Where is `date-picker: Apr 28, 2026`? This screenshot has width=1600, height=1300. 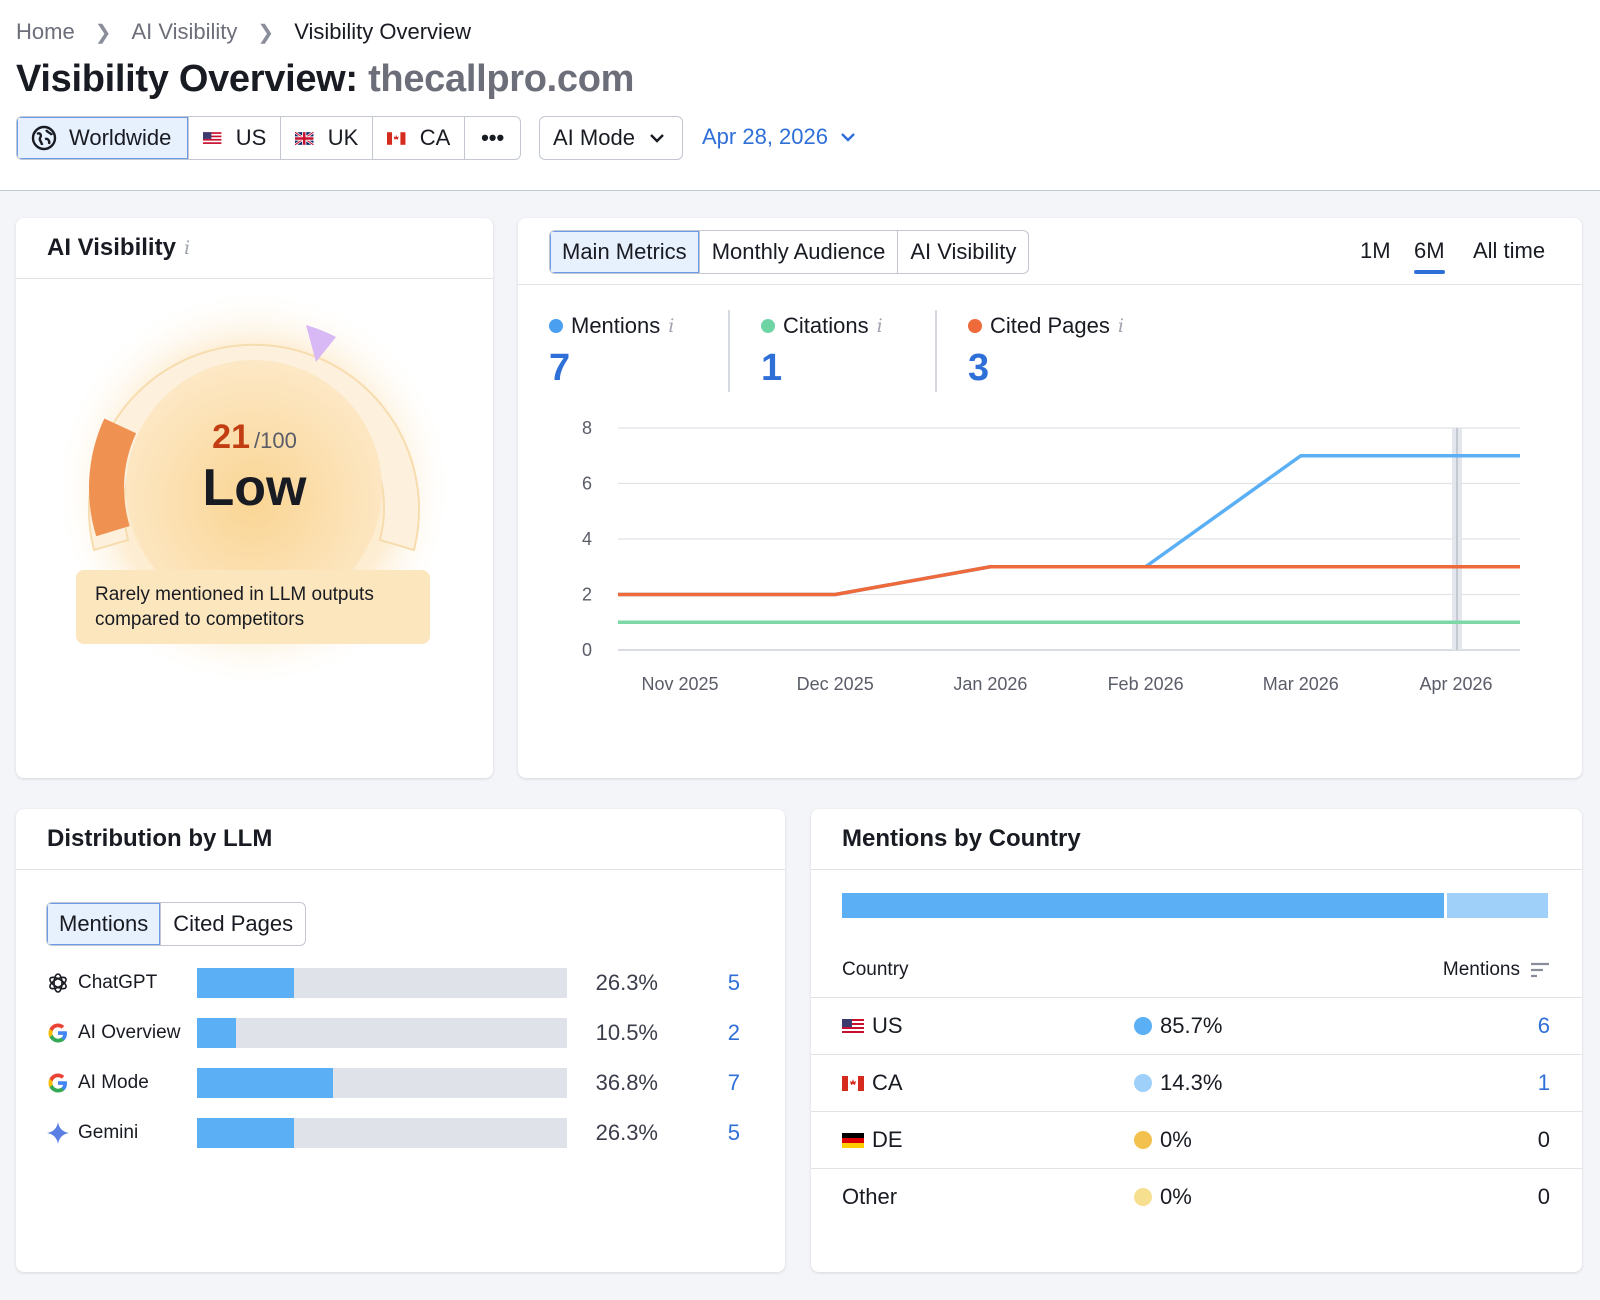 date-picker: Apr 28, 2026 is located at coordinates (779, 137).